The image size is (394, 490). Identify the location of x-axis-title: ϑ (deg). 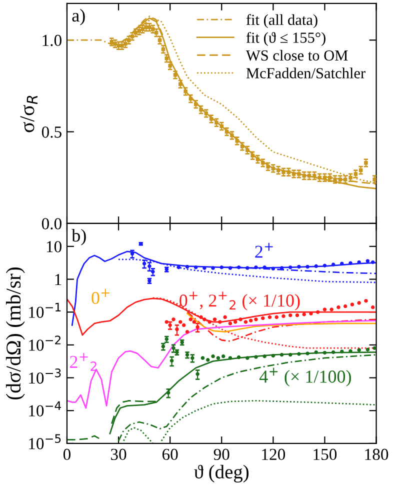
(221, 473).